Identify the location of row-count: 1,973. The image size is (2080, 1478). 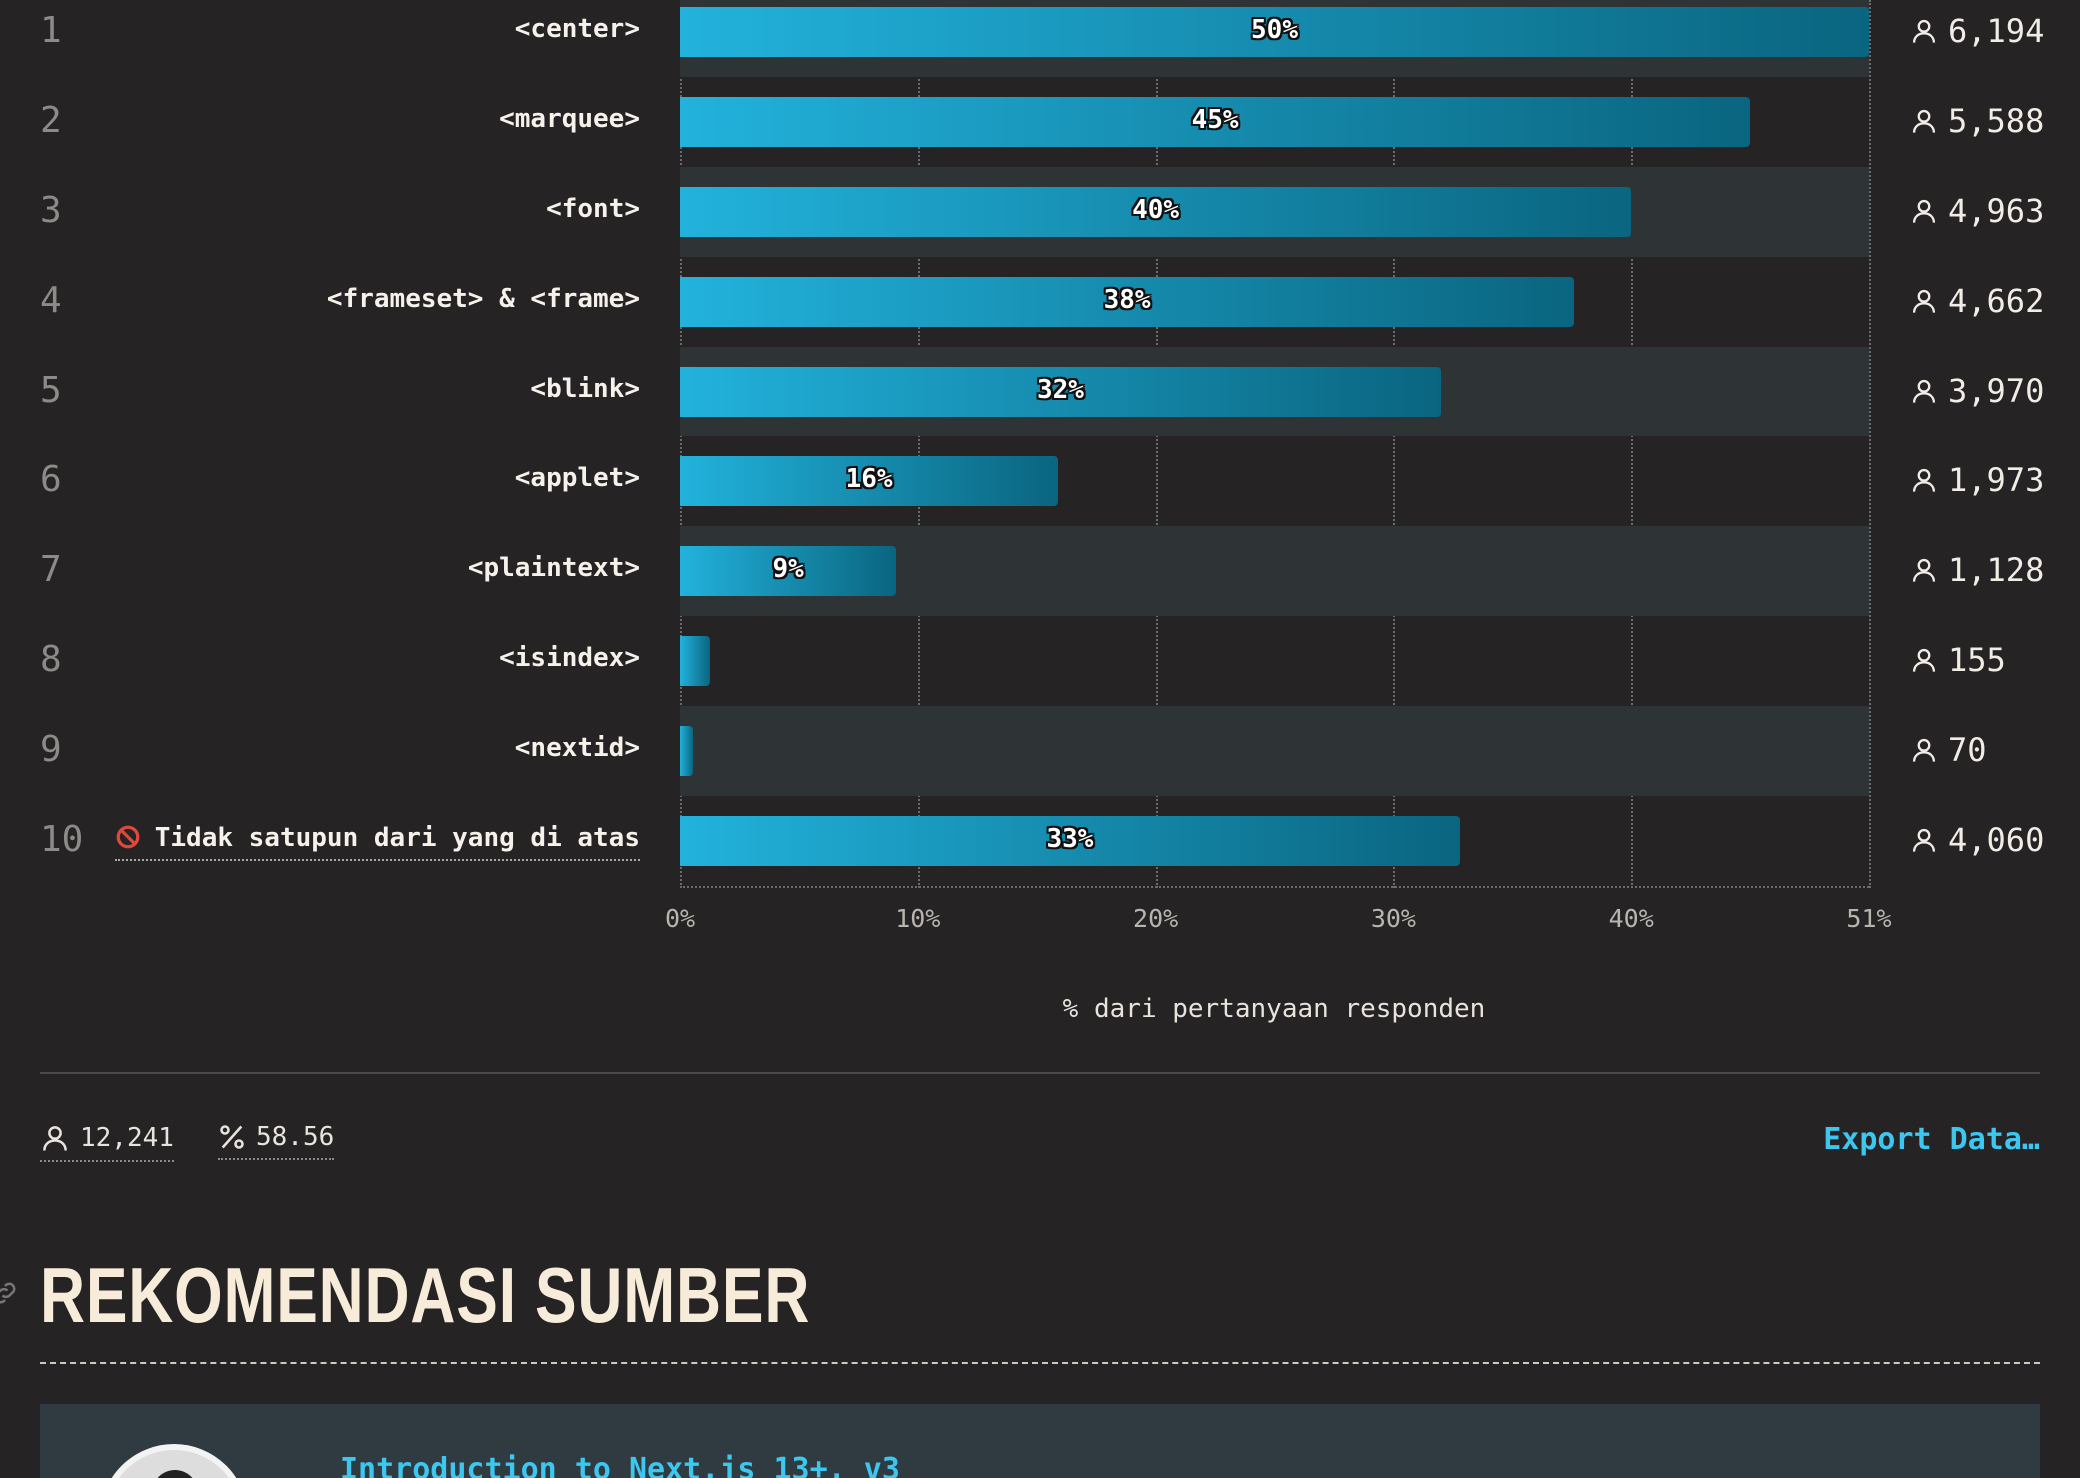
(1977, 480).